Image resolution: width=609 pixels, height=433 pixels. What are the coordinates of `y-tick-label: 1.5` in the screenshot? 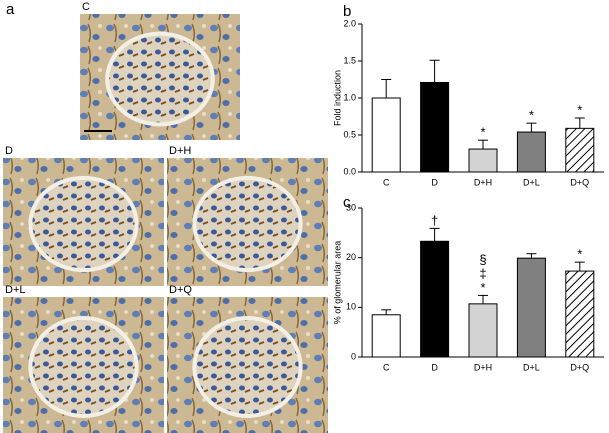 It's located at (349, 60).